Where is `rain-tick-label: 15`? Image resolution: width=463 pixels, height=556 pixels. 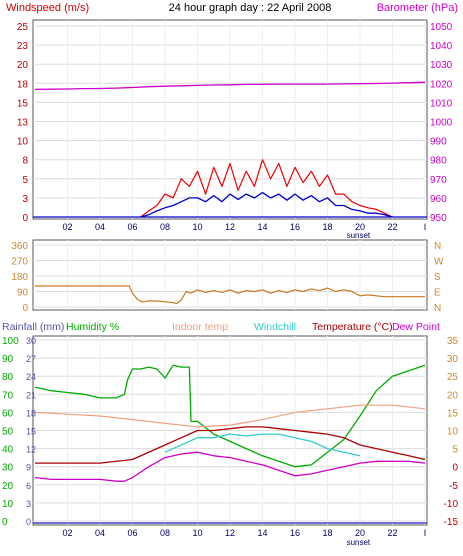 rain-tick-label: 15 is located at coordinates (31, 432).